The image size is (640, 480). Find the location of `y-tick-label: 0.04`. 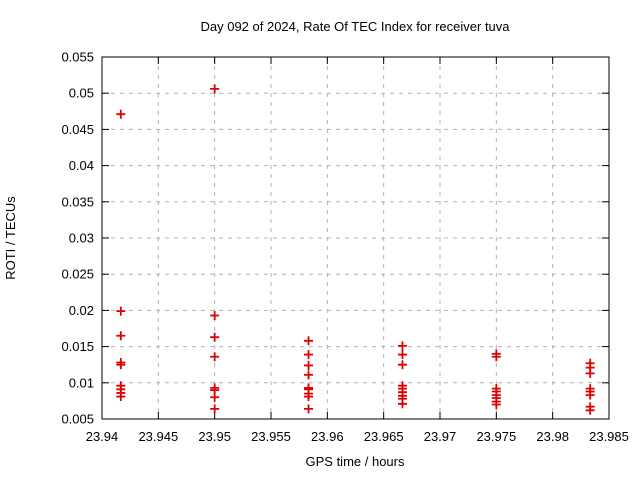

y-tick-label: 0.04 is located at coordinates (81, 165).